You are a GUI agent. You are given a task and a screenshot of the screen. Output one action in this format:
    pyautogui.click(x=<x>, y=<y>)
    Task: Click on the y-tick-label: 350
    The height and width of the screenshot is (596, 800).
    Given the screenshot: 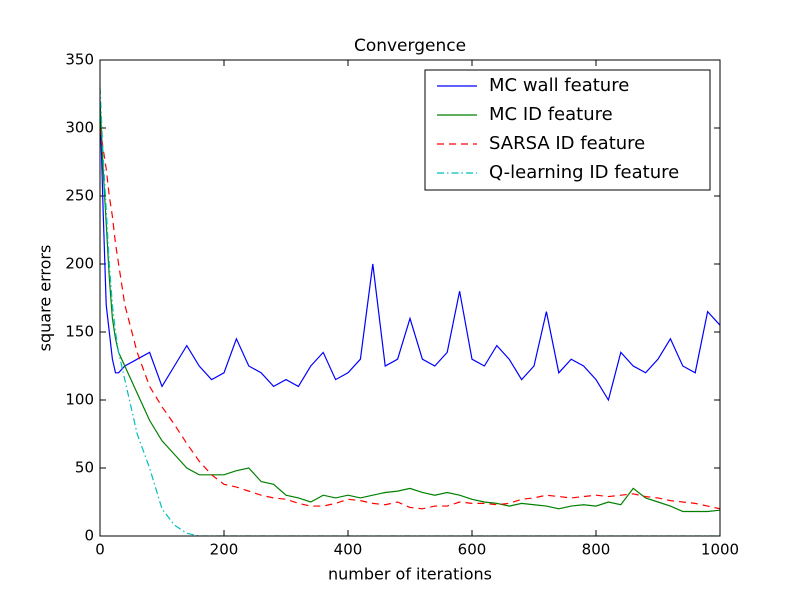 What is the action you would take?
    pyautogui.click(x=79, y=60)
    